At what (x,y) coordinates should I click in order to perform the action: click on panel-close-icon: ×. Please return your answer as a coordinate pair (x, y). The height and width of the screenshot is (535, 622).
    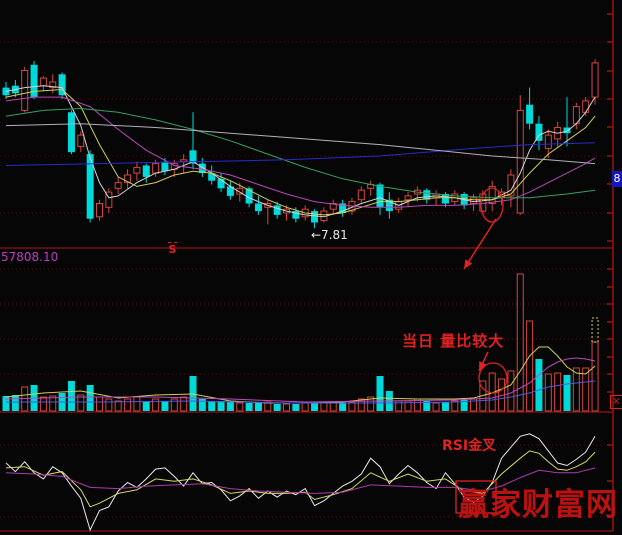
    Looking at the image, I should click on (616, 402).